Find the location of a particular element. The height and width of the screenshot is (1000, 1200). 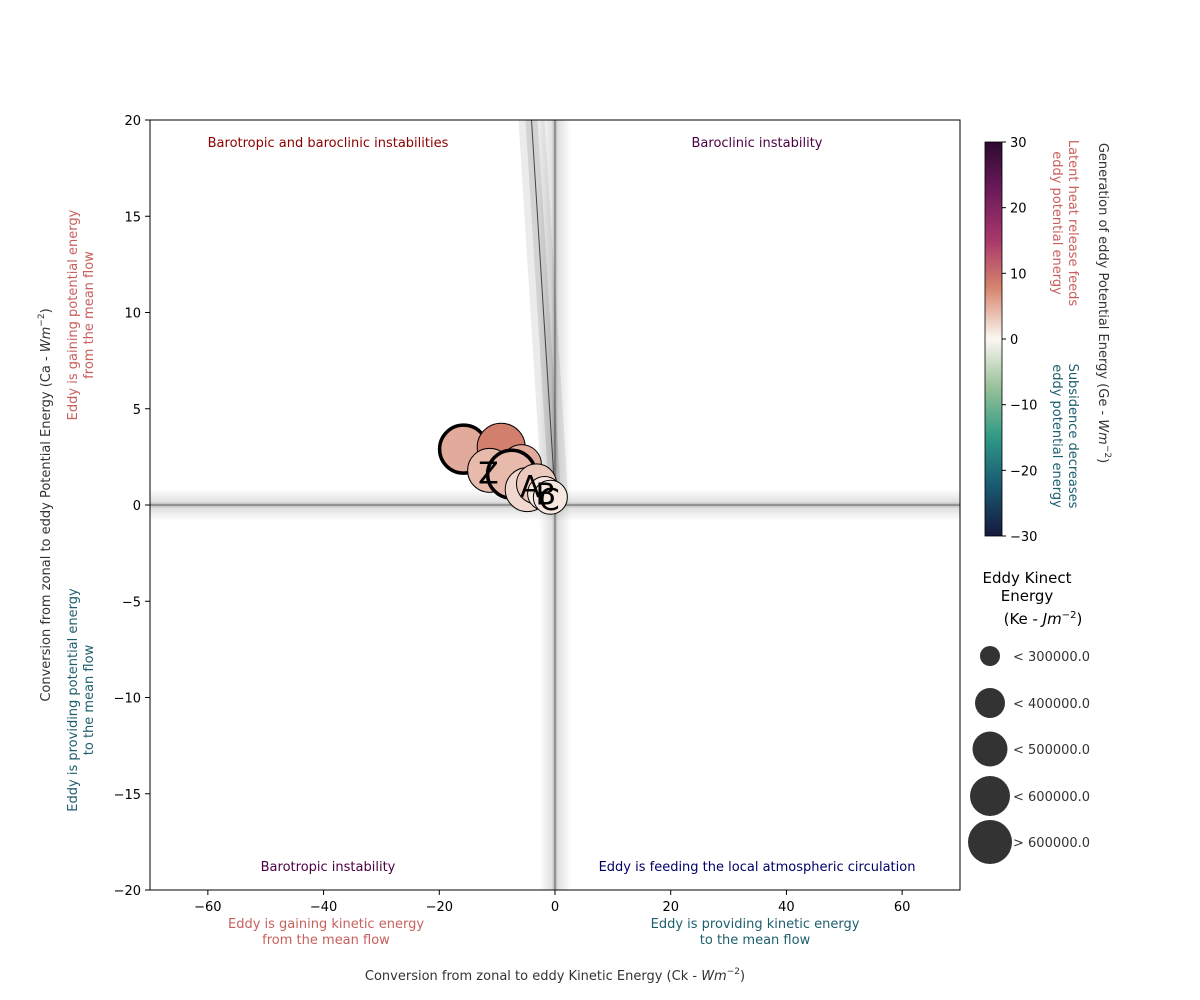

y-note-negative-line1: Eddy is providing potential energy is located at coordinates (73, 700).